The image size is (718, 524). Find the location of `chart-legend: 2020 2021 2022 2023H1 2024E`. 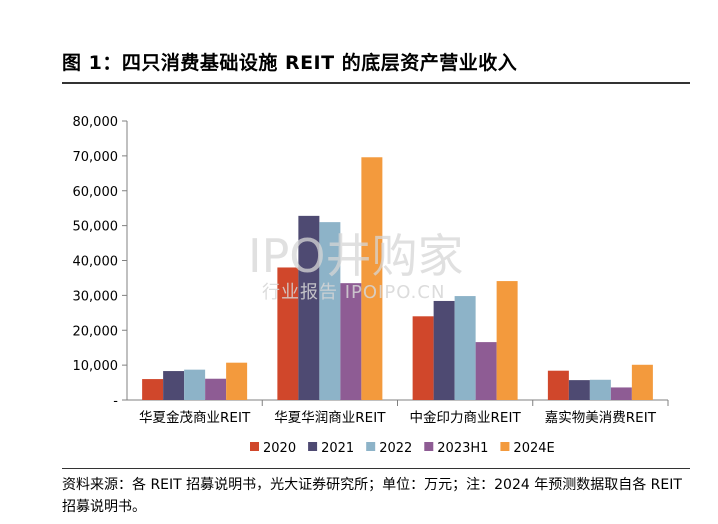

chart-legend: 2020 2021 2022 2023H1 2024E is located at coordinates (402, 448).